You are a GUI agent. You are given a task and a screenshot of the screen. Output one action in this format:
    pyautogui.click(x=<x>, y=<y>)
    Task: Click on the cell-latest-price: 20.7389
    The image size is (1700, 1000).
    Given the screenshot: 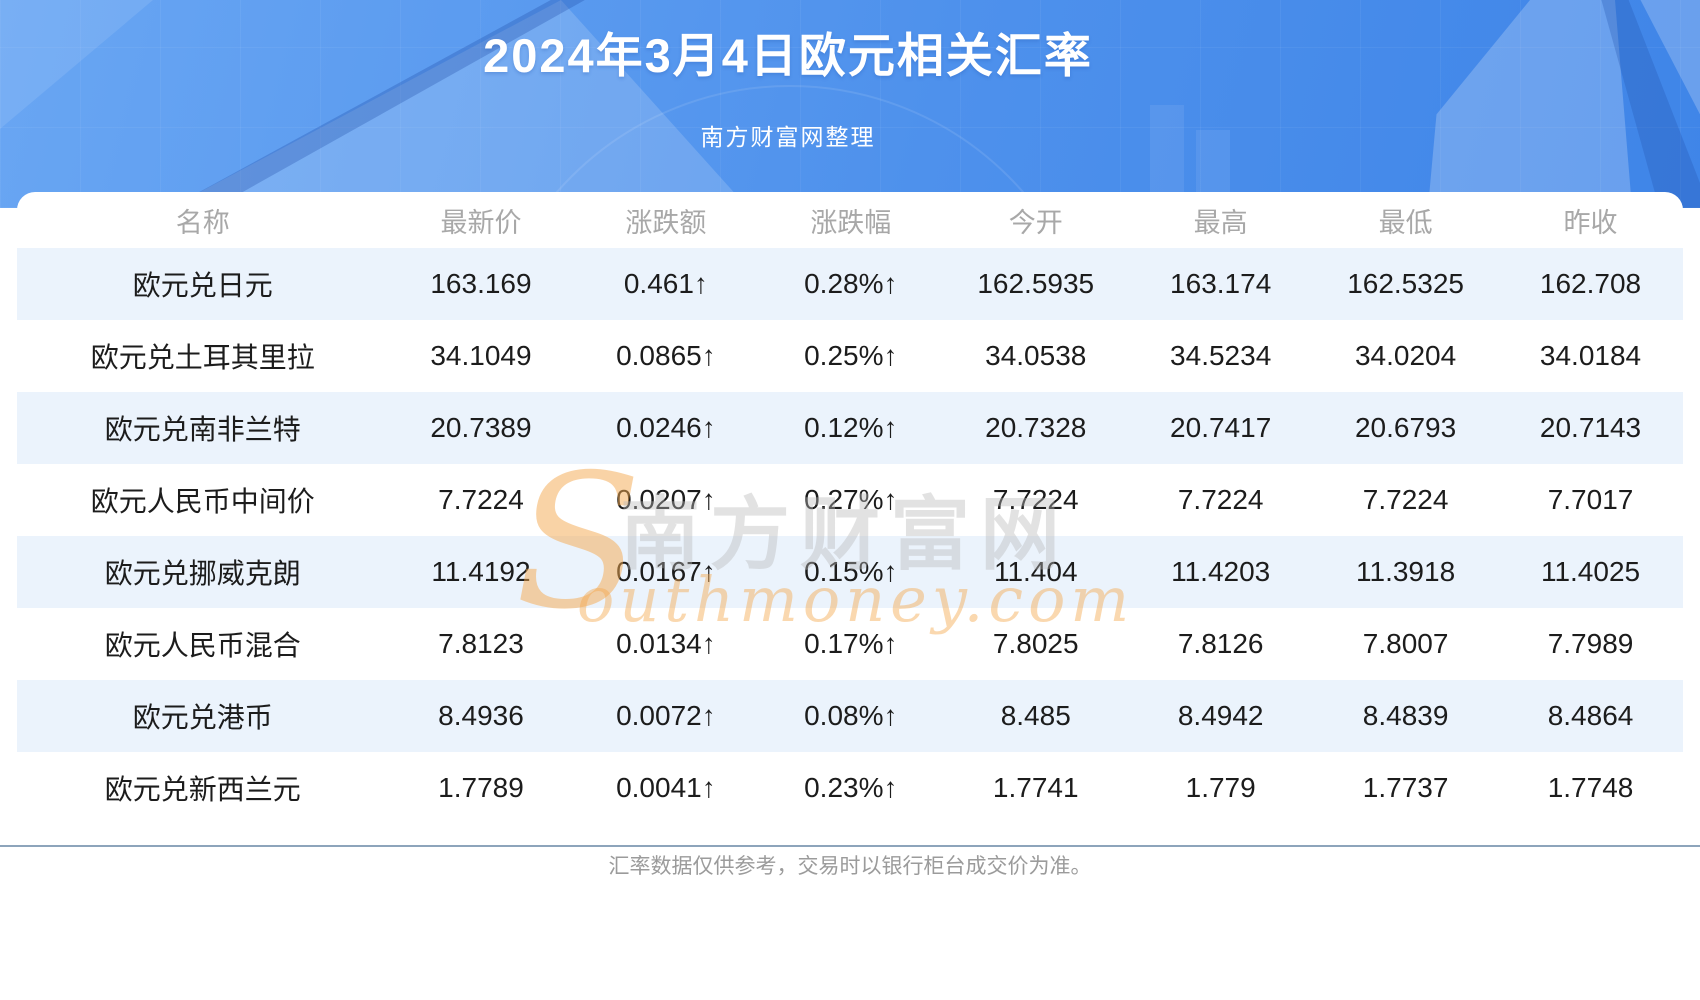 What is the action you would take?
    pyautogui.click(x=481, y=427)
    